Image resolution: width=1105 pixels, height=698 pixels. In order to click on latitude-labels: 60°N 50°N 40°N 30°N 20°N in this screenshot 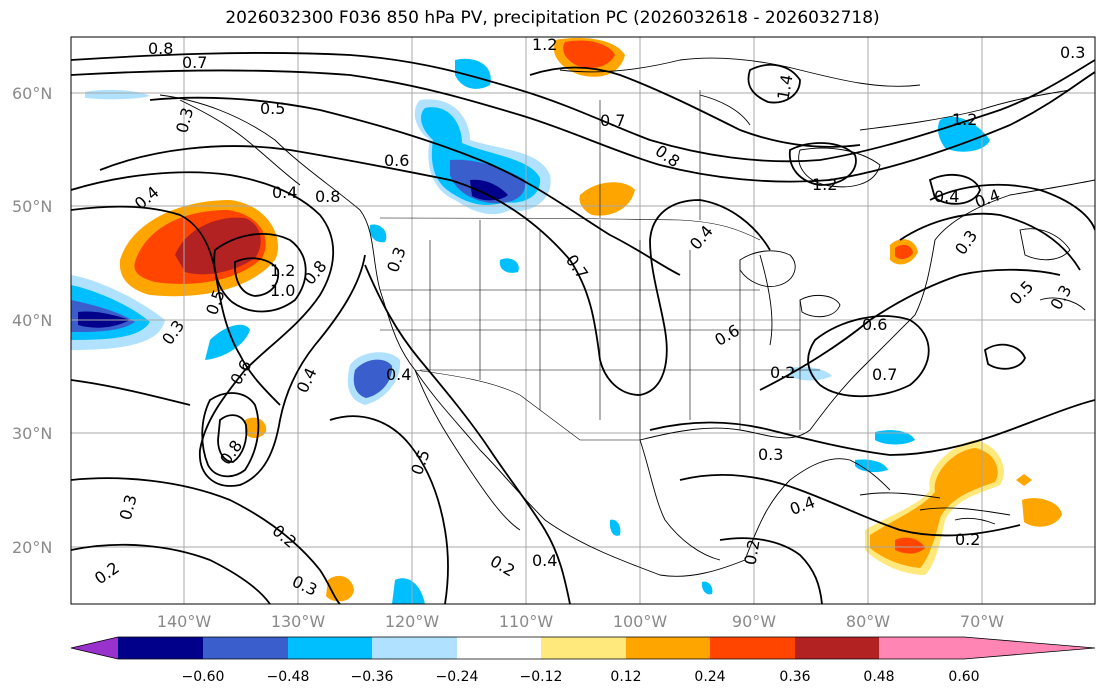, I will do `click(32, 320)`.